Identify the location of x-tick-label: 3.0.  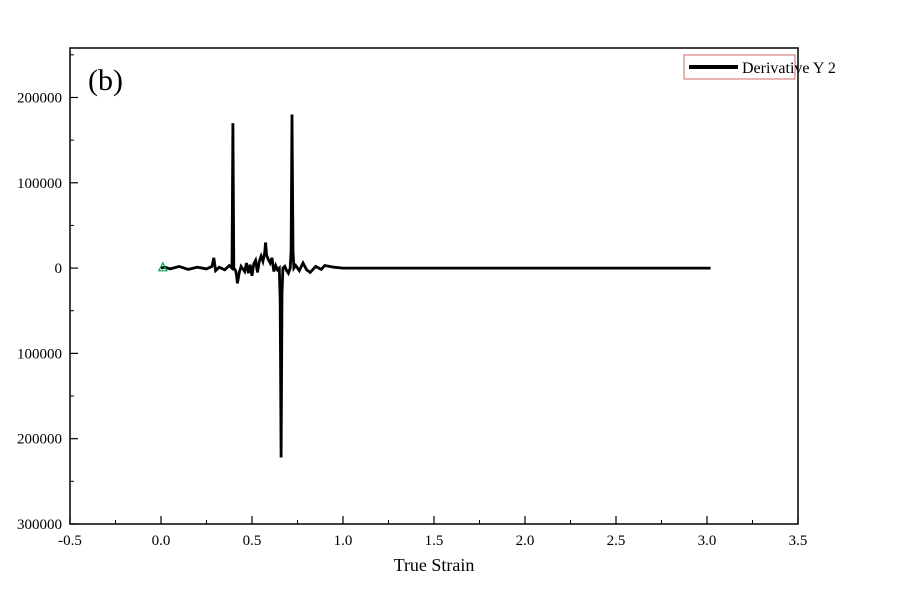
(707, 541).